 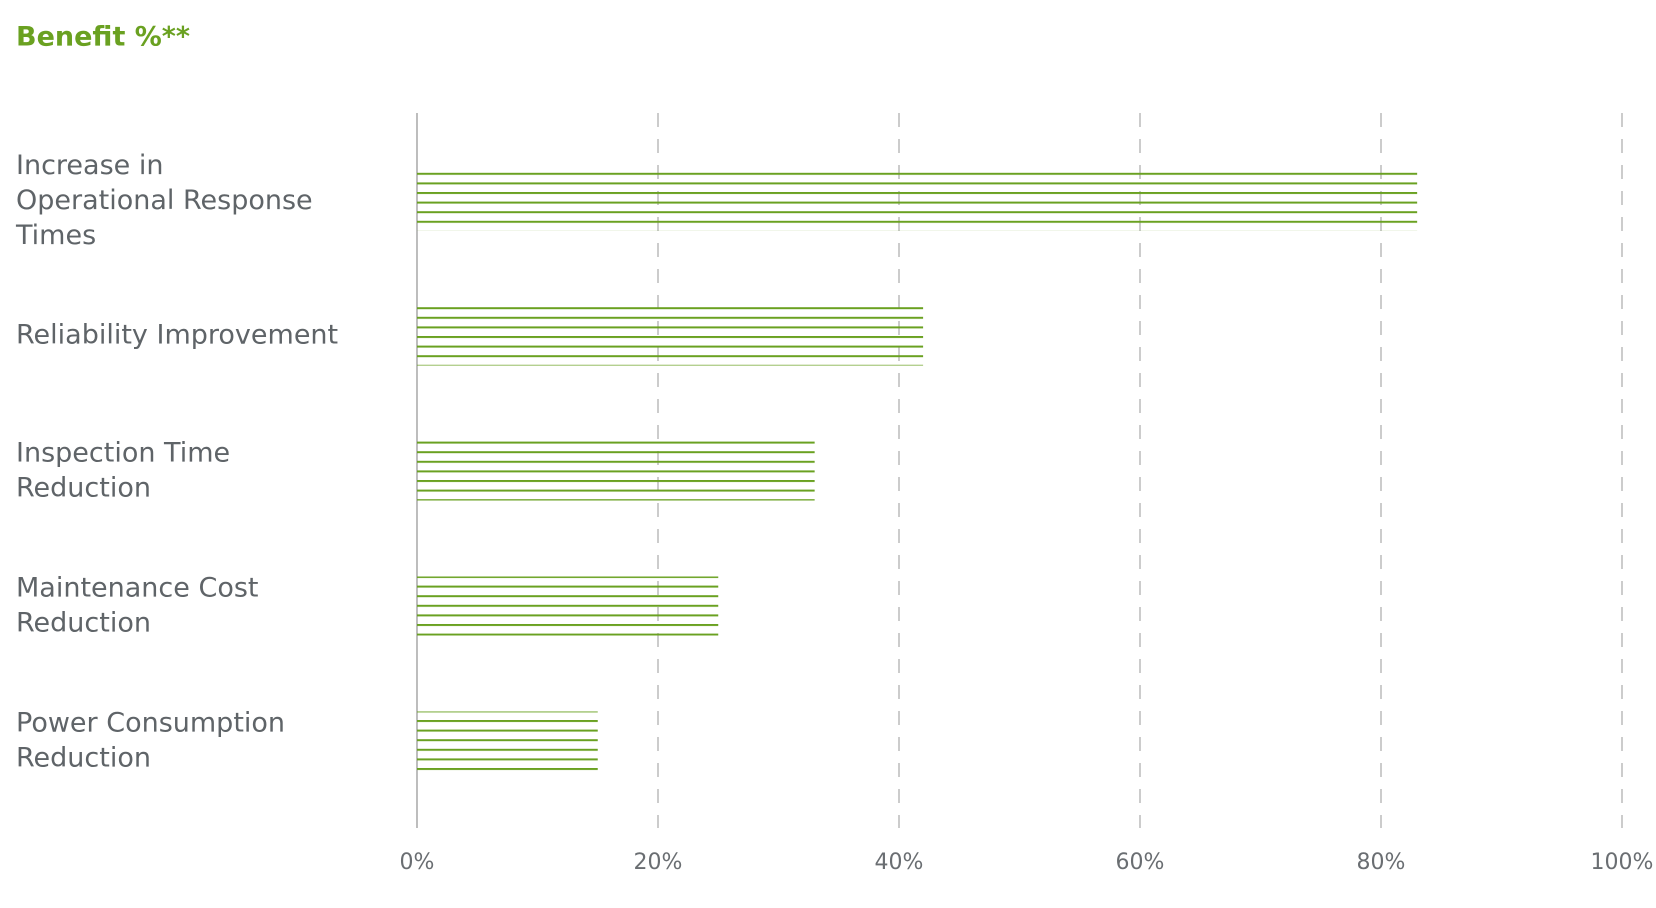 I want to click on x-tick-label: 60%, so click(x=1140, y=862).